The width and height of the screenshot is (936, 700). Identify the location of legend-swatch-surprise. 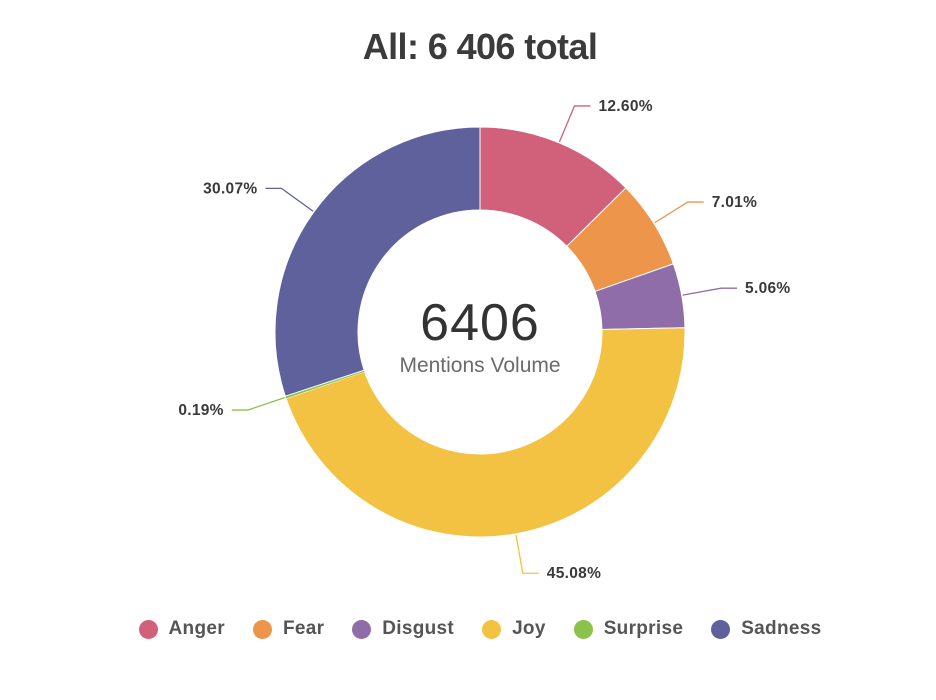
(583, 629).